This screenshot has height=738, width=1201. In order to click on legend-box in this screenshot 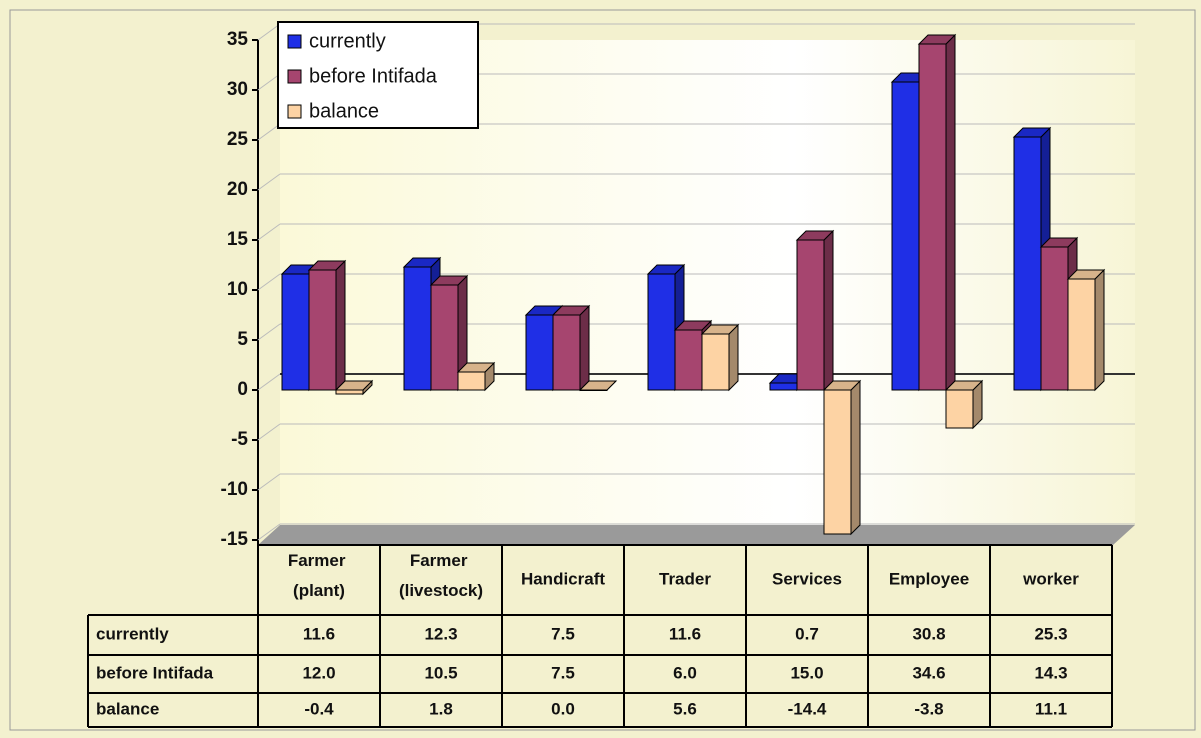, I will do `click(378, 75)`.